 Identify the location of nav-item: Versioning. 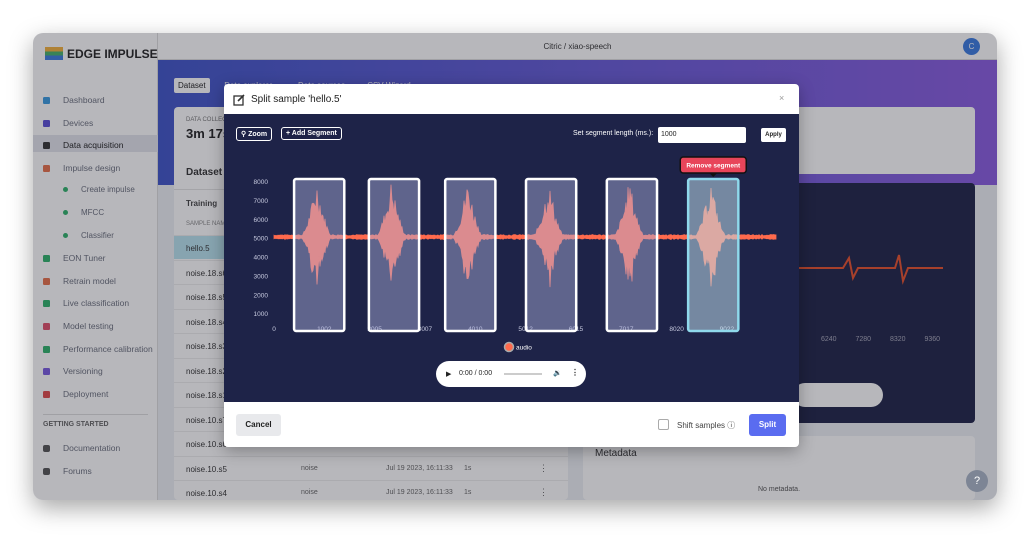
(95, 372).